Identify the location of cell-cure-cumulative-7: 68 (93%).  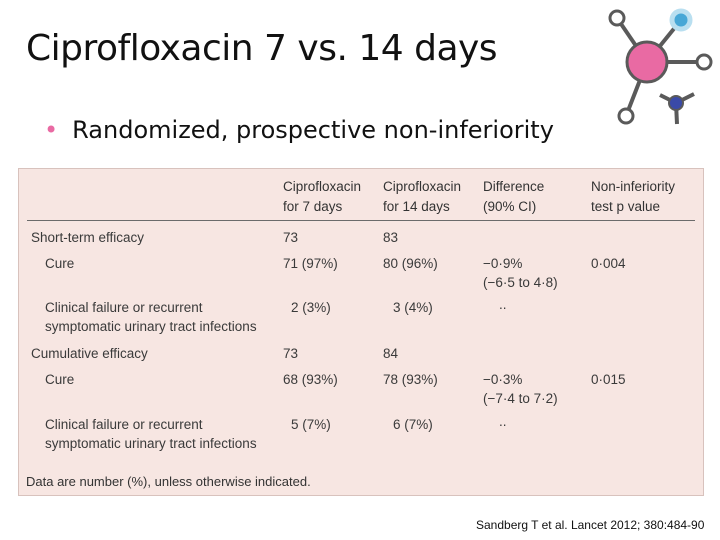
(310, 379).